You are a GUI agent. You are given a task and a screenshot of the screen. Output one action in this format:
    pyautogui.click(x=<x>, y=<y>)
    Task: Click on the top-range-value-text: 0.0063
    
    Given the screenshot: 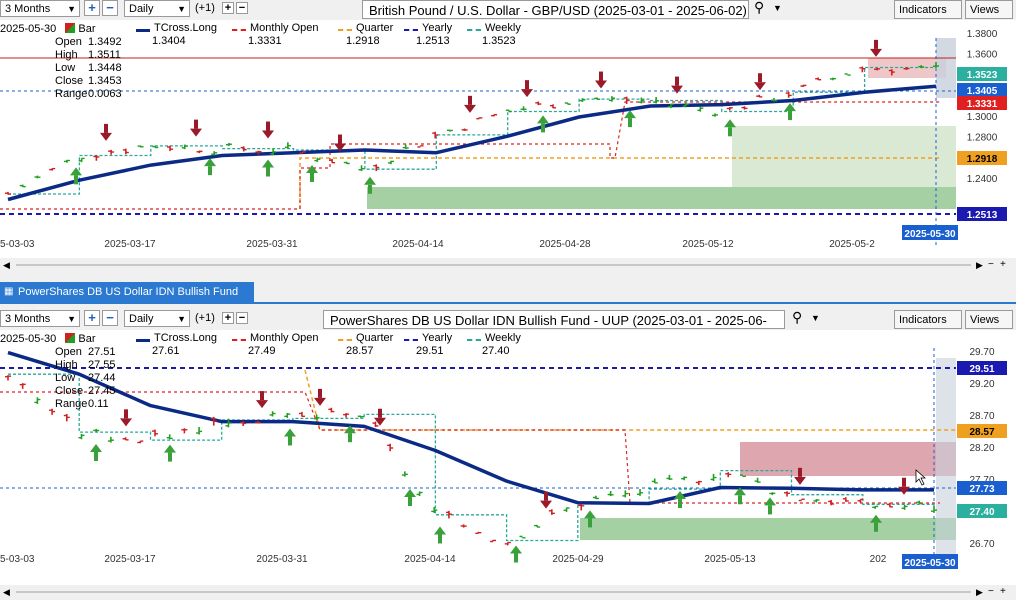 What is the action you would take?
    pyautogui.click(x=105, y=94)
    